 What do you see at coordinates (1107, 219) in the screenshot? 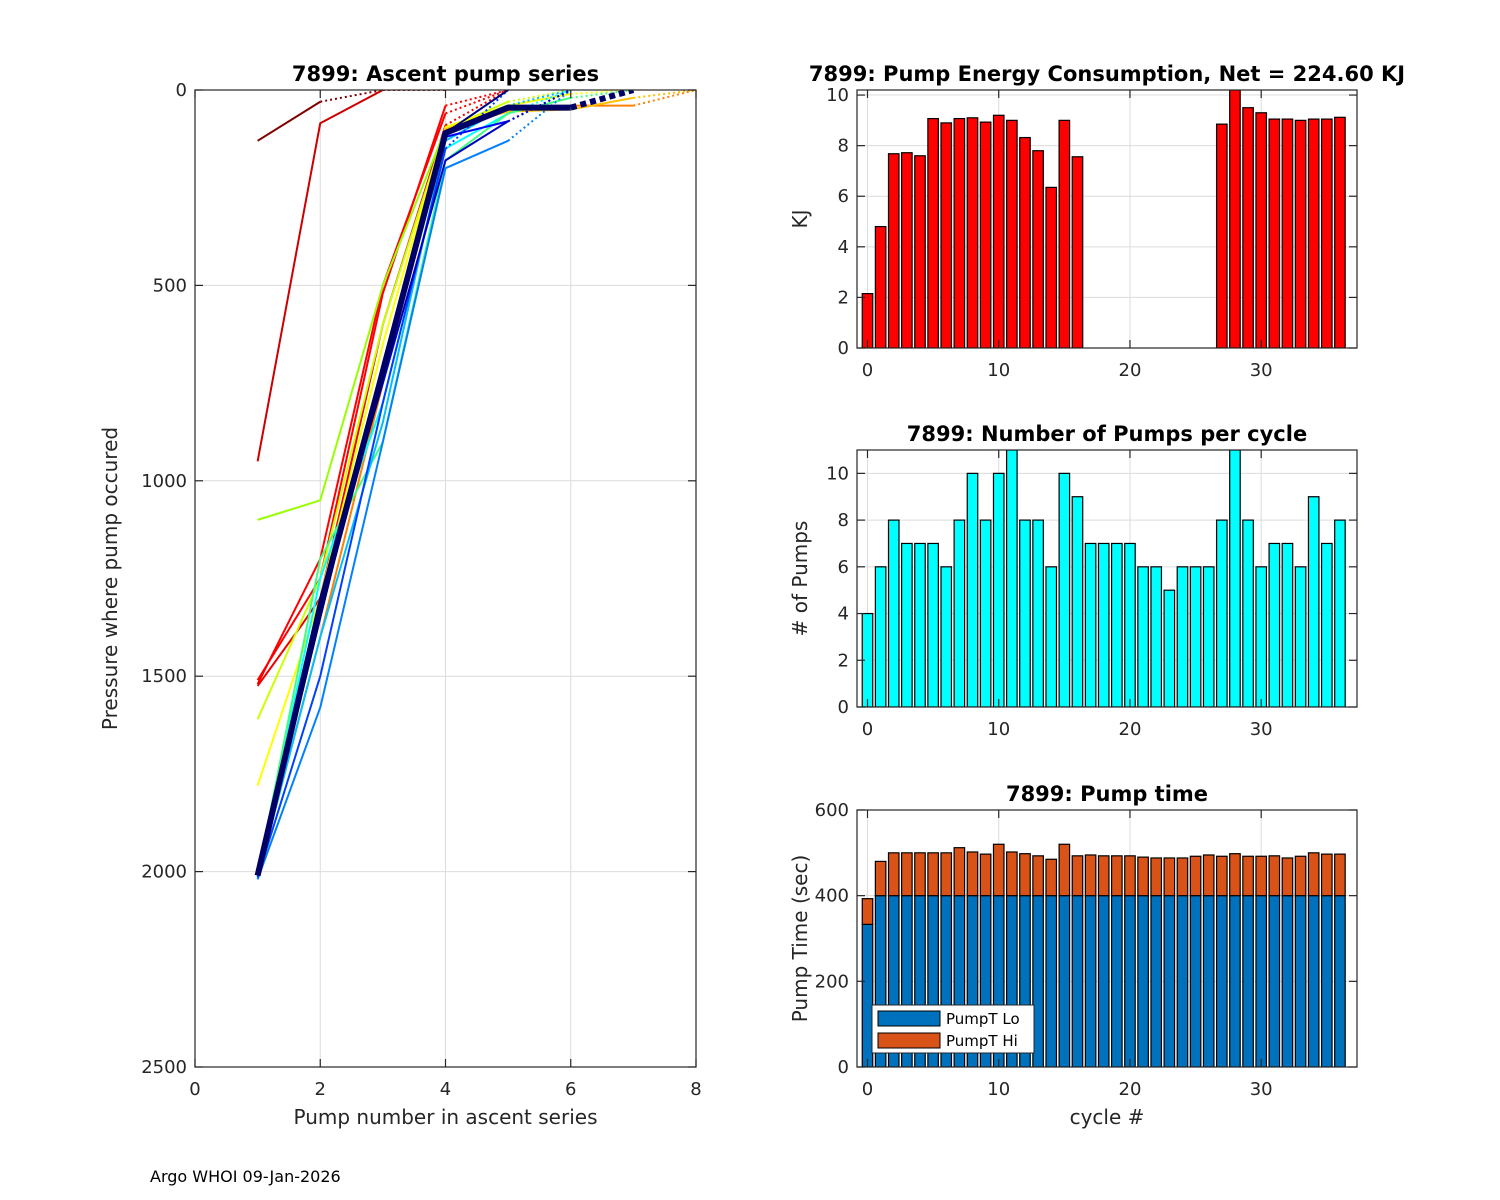
I see `plot-area` at bounding box center [1107, 219].